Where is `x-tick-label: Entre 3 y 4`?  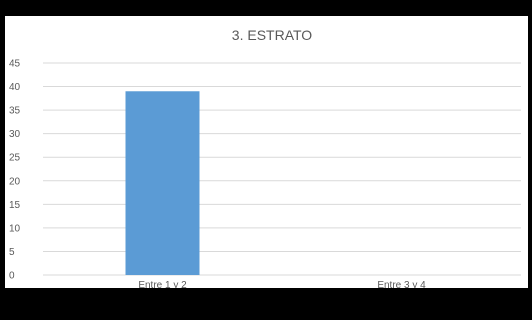
x-tick-label: Entre 3 y 4 is located at coordinates (401, 284).